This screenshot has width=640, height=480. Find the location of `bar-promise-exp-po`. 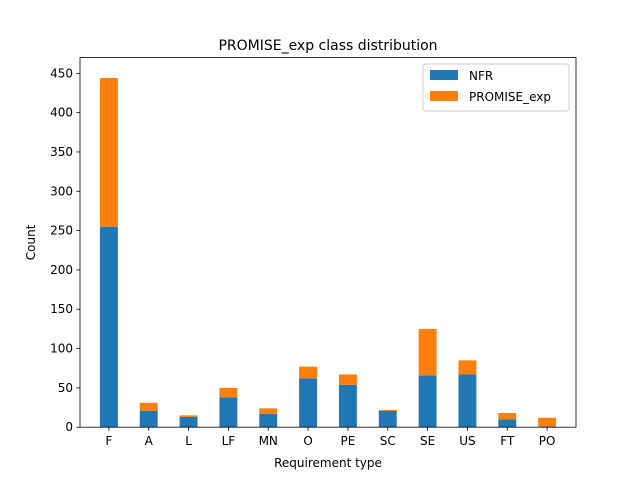

bar-promise-exp-po is located at coordinates (547, 422).